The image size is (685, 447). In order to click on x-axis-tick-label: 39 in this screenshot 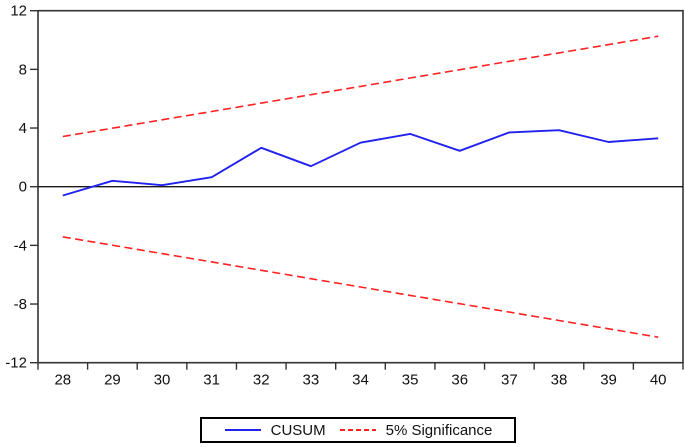, I will do `click(608, 380)`.